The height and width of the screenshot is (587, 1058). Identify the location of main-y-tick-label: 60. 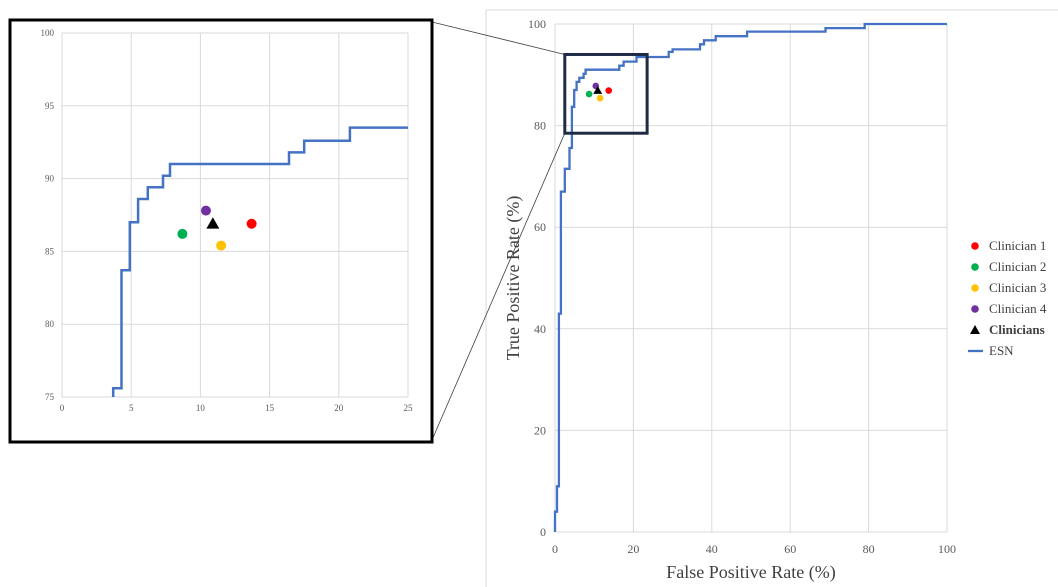
(540, 227).